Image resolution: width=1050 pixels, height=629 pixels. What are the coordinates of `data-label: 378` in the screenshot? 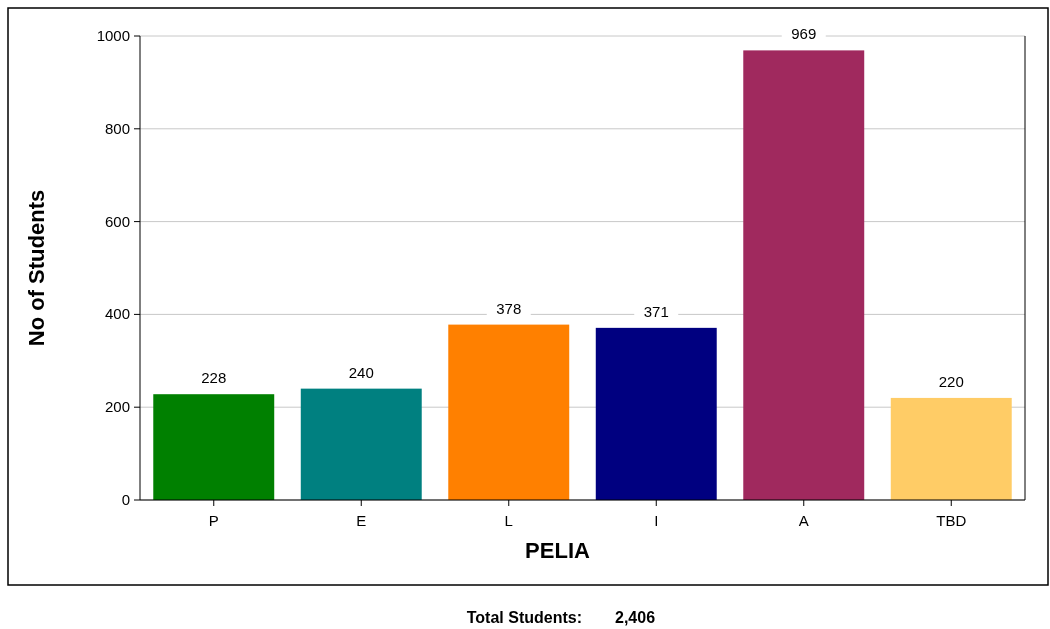 It's located at (509, 308).